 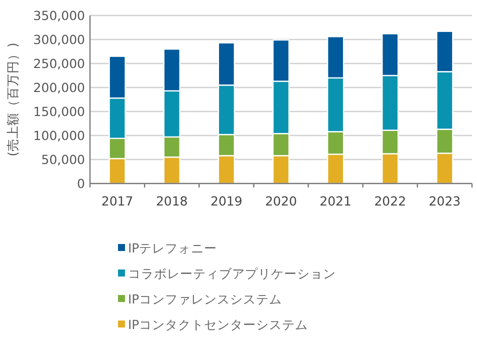 What do you see at coordinates (205, 299) in the screenshot?
I see `legend-label: IPコンファレンスシステム` at bounding box center [205, 299].